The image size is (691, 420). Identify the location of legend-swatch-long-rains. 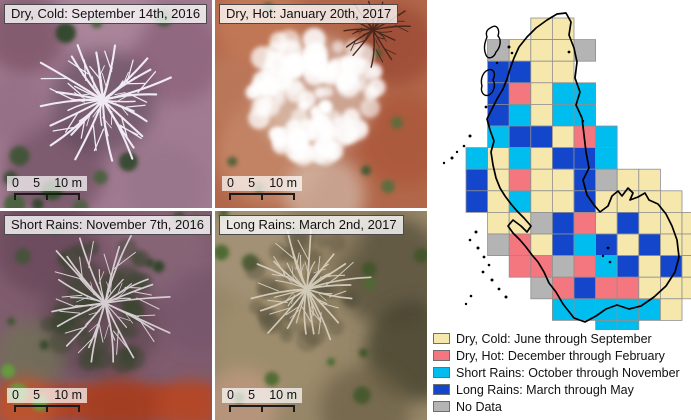
(441, 389).